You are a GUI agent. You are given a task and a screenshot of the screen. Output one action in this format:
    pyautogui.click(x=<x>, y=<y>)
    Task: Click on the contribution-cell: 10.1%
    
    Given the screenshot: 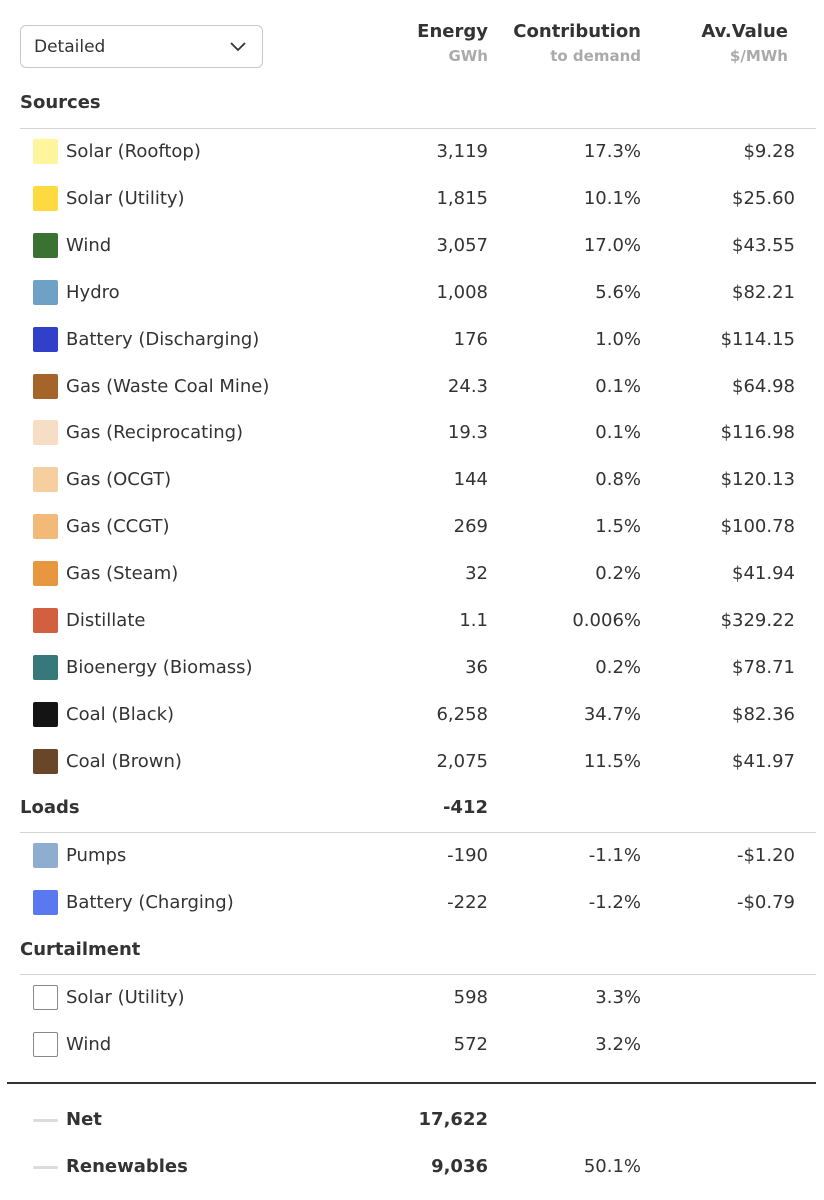 What is the action you would take?
    pyautogui.click(x=612, y=198)
    